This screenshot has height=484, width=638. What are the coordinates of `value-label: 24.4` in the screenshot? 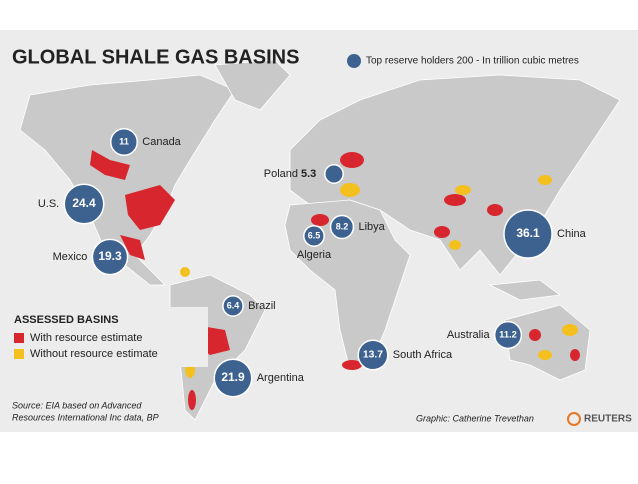 It's located at (84, 203).